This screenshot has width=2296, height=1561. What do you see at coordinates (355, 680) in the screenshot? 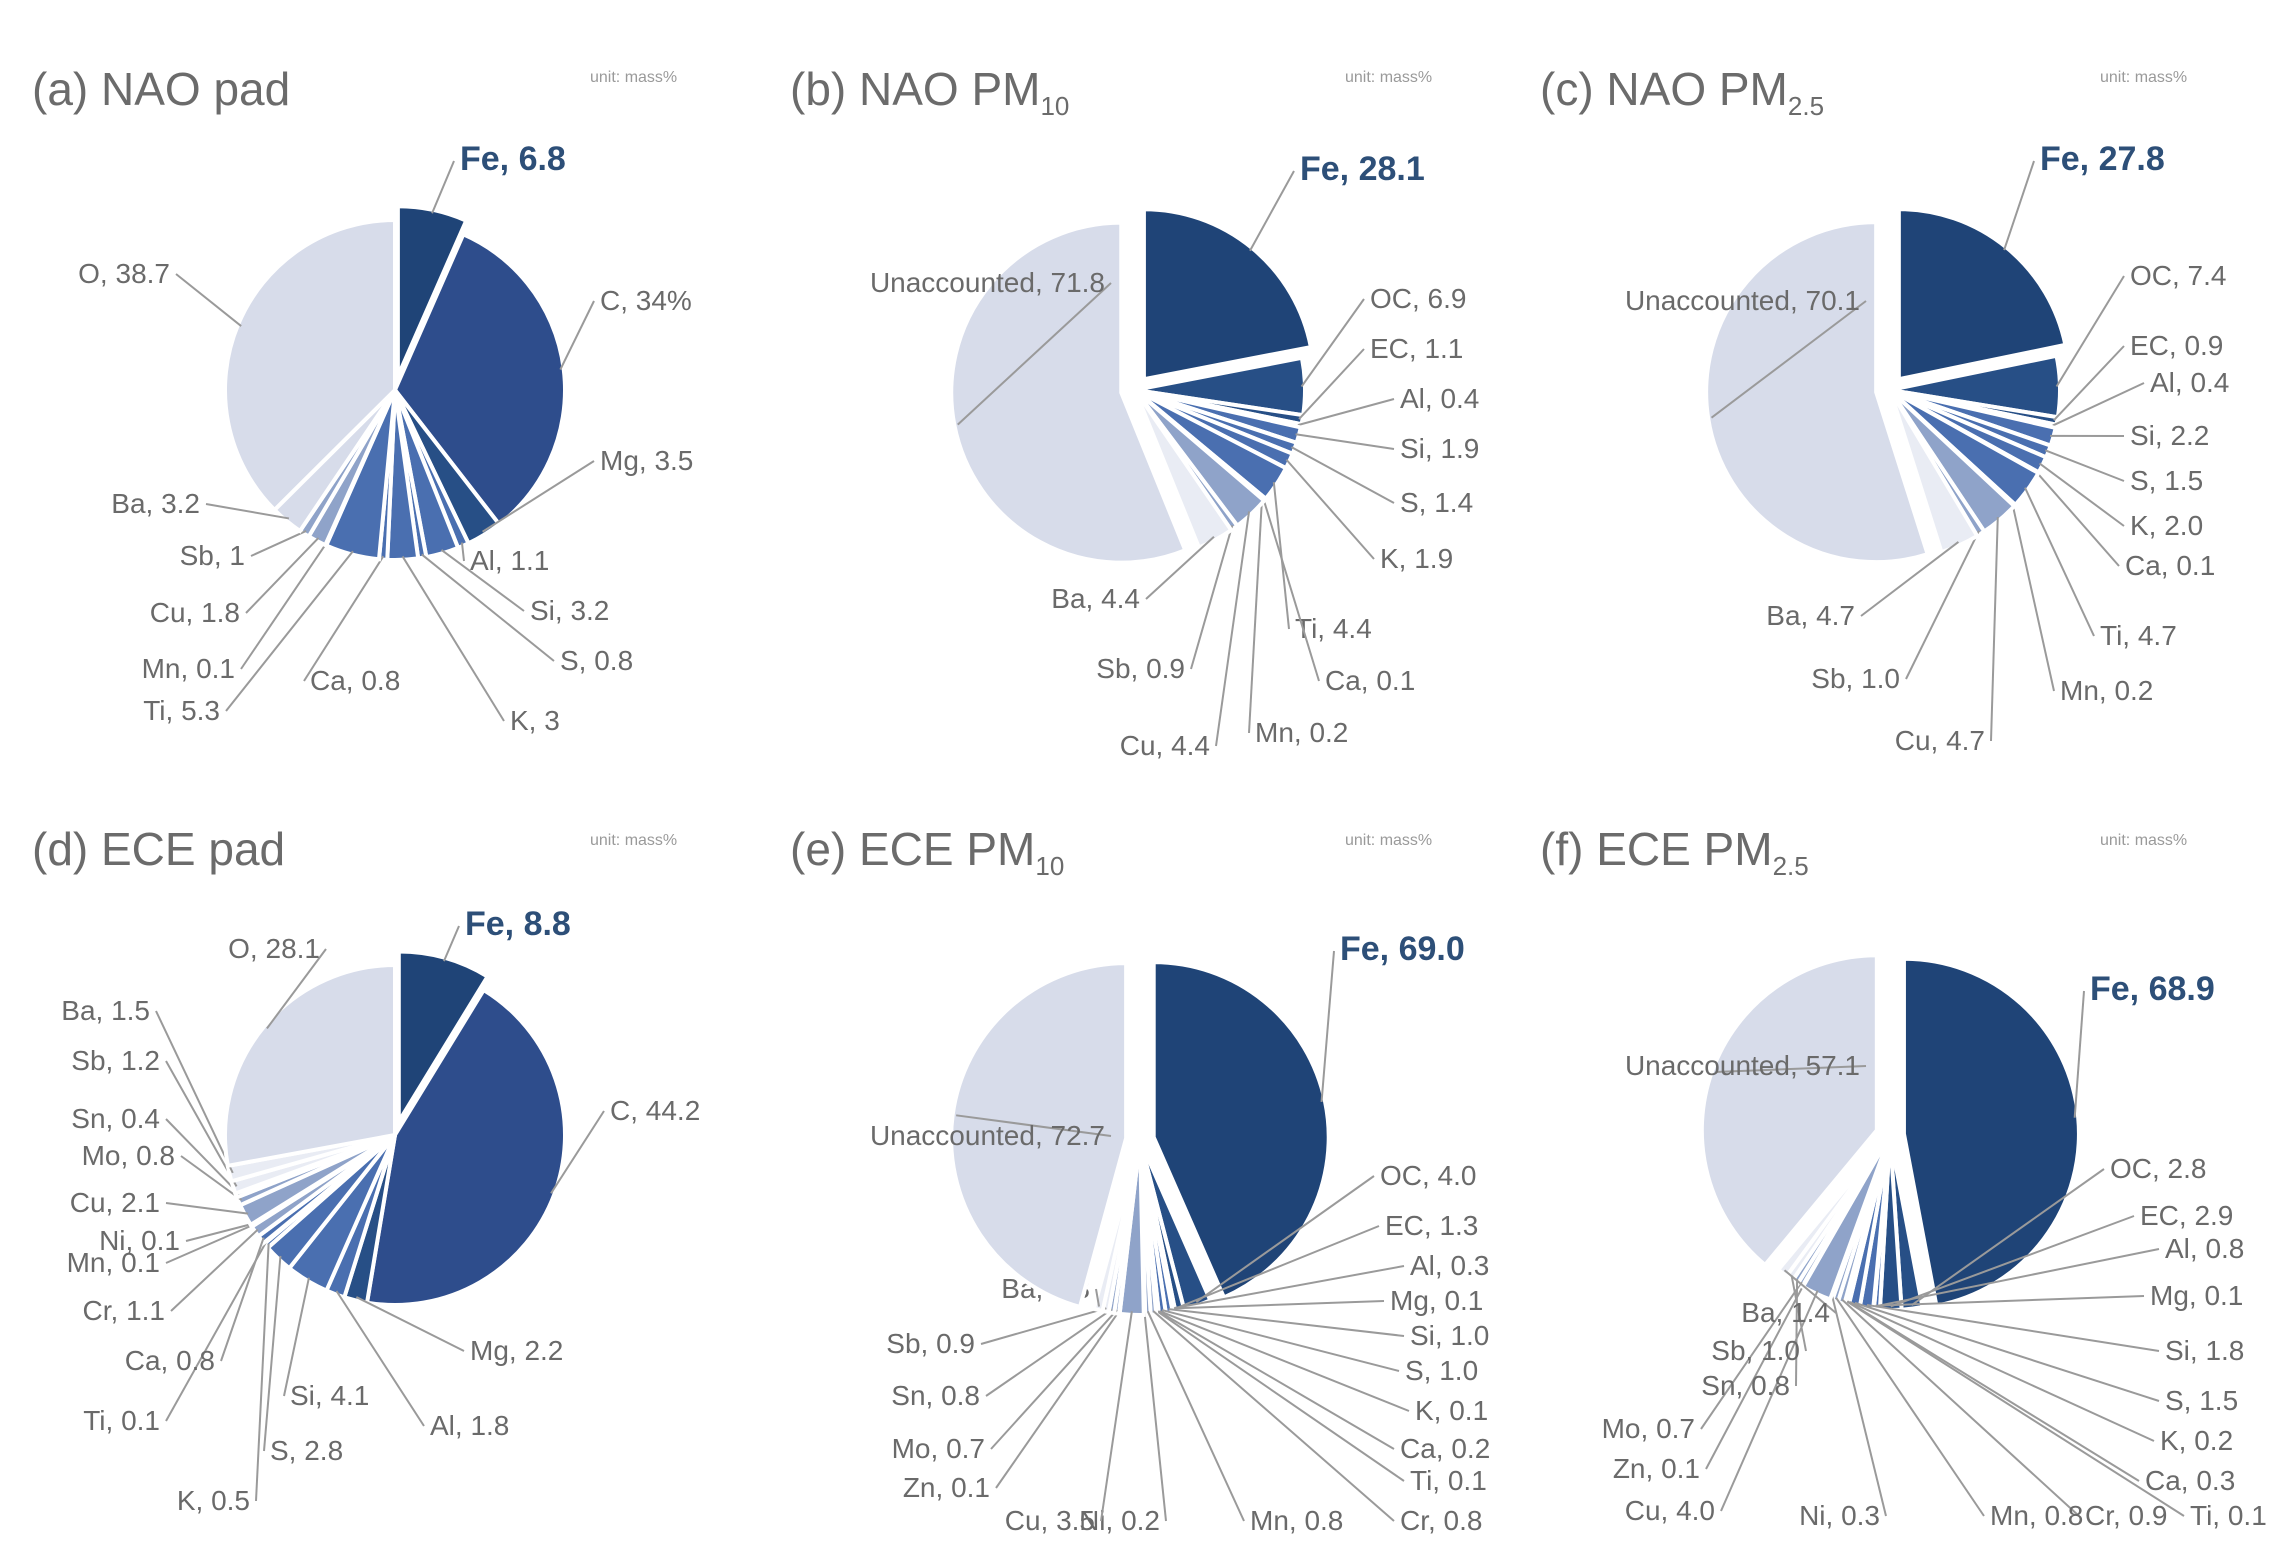
I see `slice-label-ca: Ca, 0.8` at bounding box center [355, 680].